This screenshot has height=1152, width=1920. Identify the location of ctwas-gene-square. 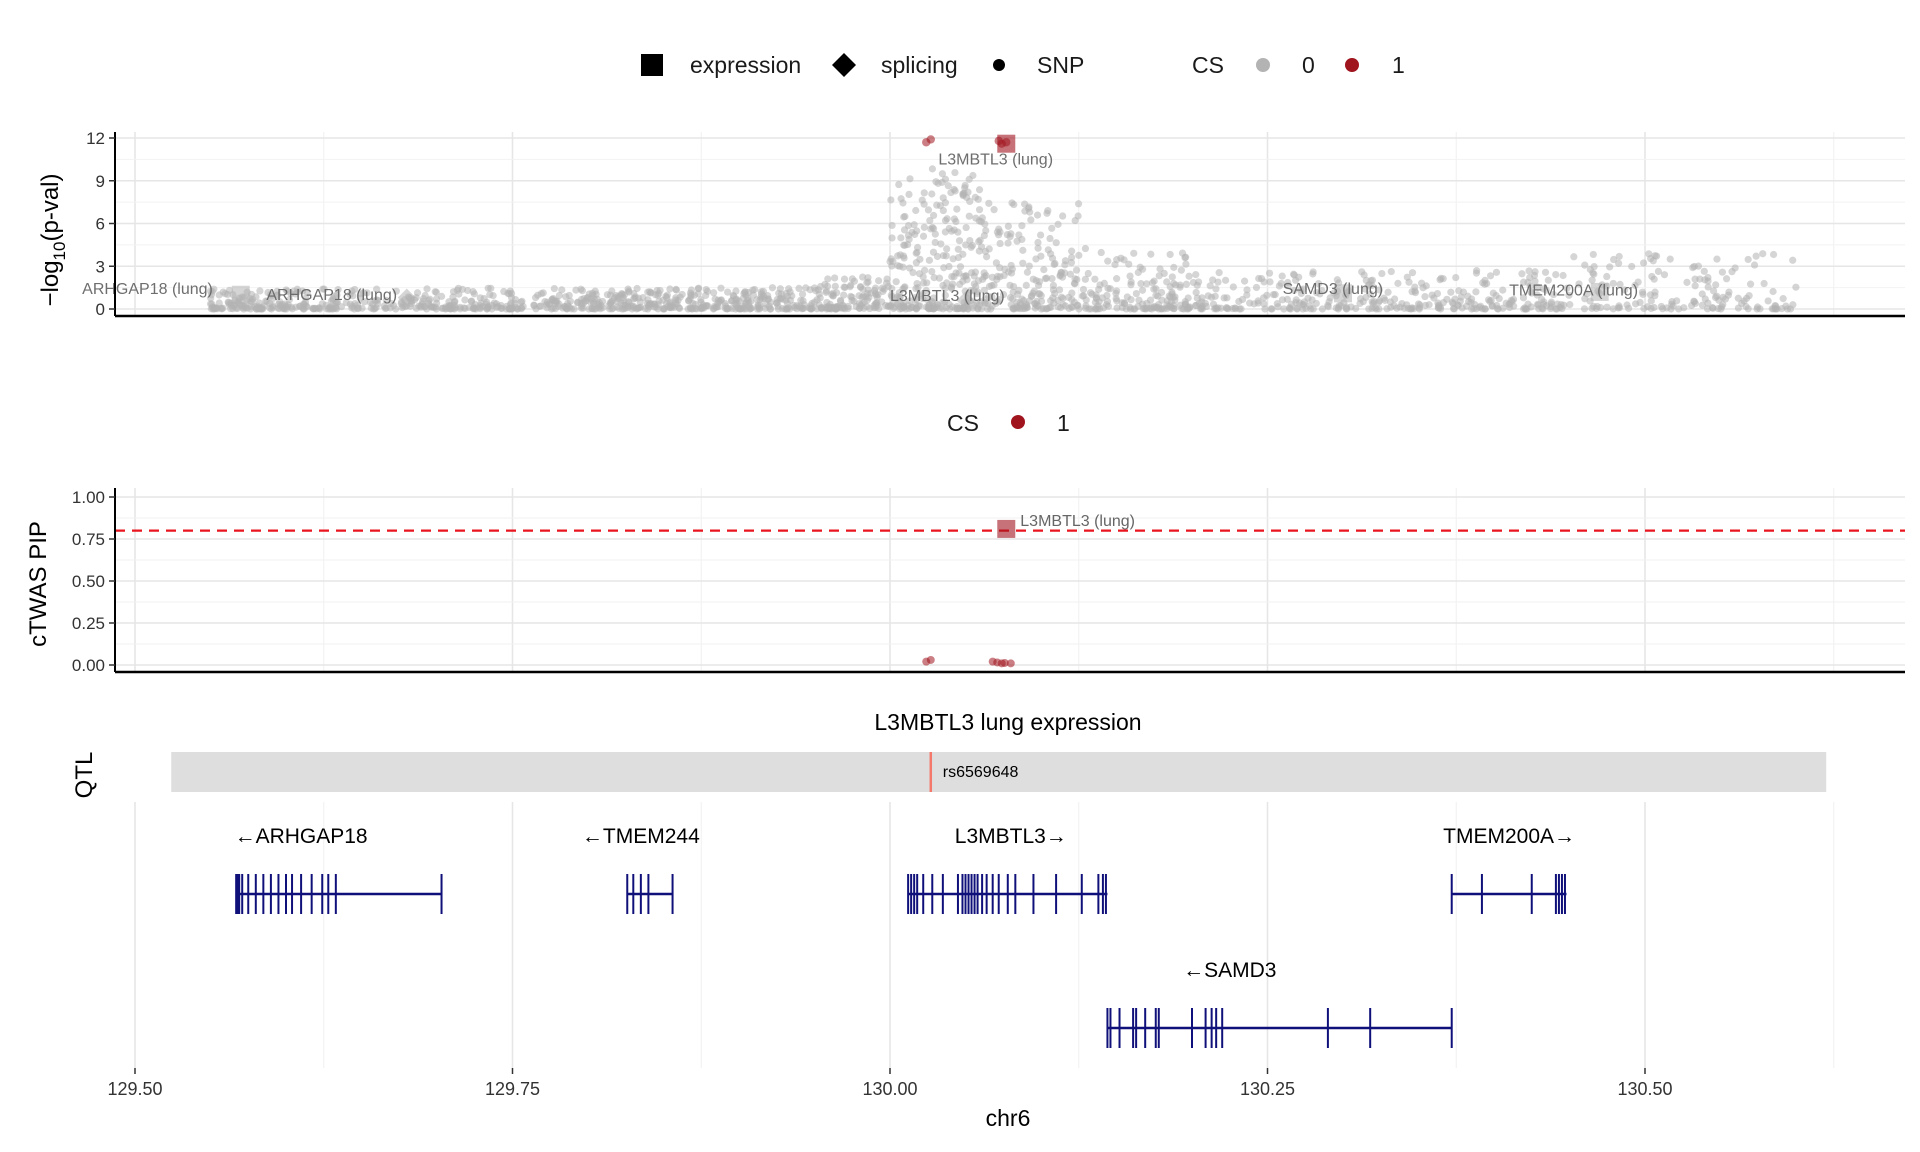
(1006, 528).